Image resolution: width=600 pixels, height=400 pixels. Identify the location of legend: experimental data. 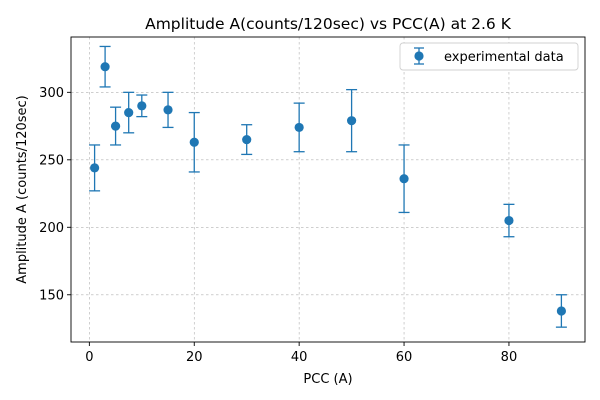
(489, 56).